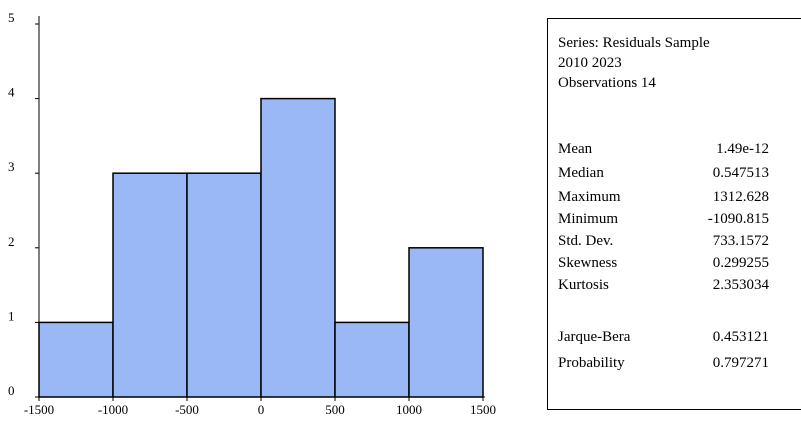  Describe the element at coordinates (740, 173) in the screenshot. I see `stat-value: 0.547513` at that location.